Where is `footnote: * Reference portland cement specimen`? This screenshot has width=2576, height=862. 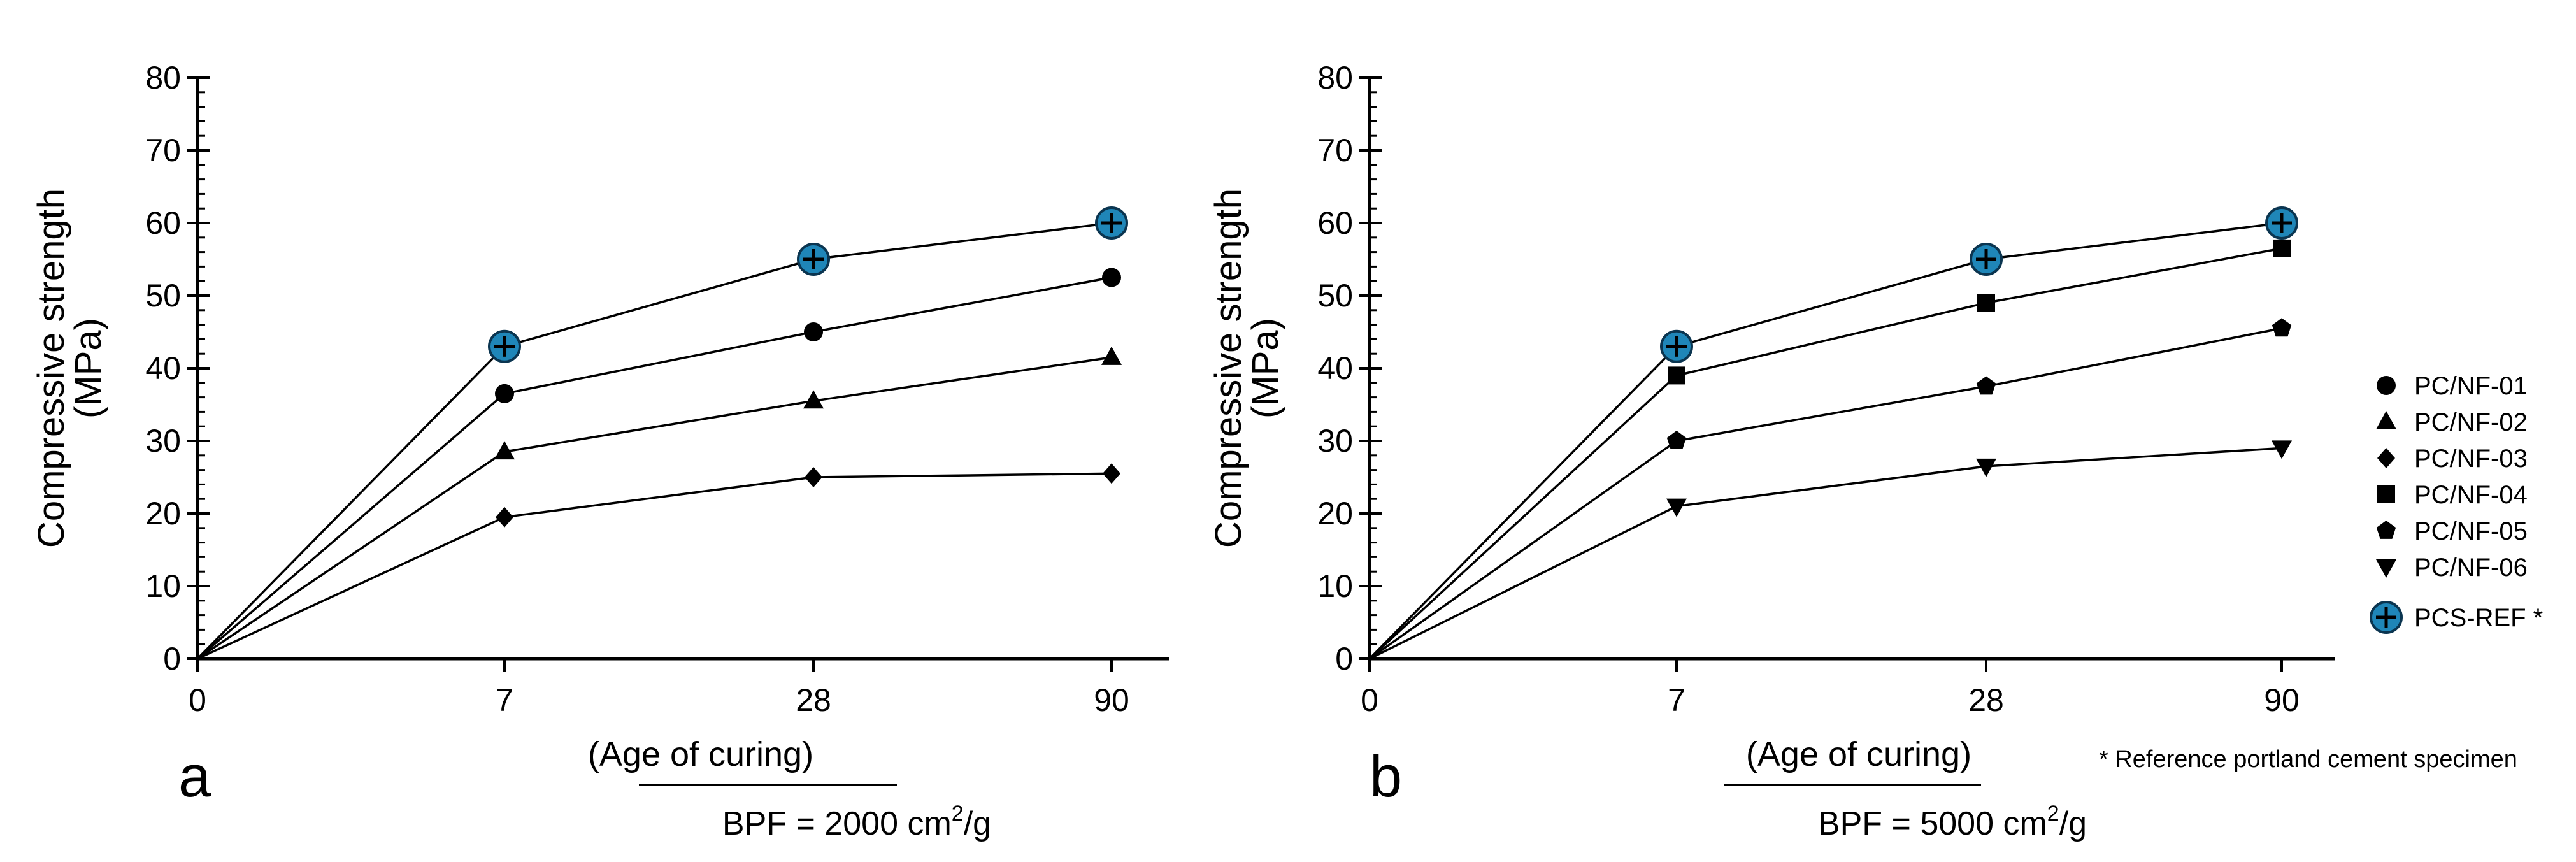
footnote: * Reference portland cement specimen is located at coordinates (2308, 759).